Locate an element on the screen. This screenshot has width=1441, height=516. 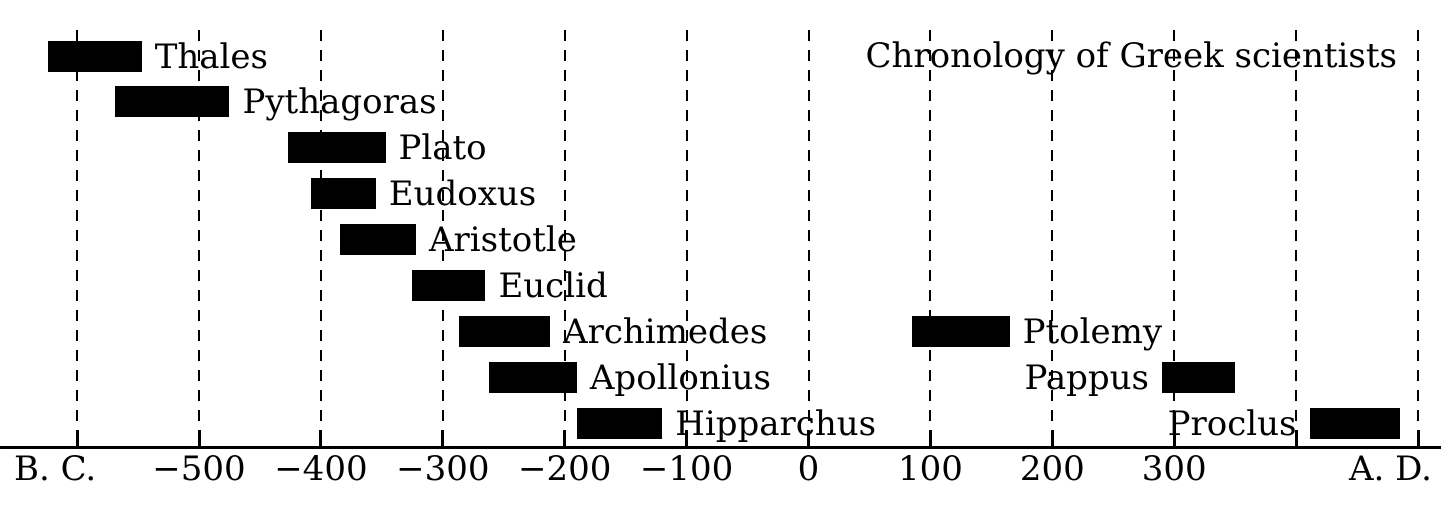
tick-label--300: −300 is located at coordinates (443, 469).